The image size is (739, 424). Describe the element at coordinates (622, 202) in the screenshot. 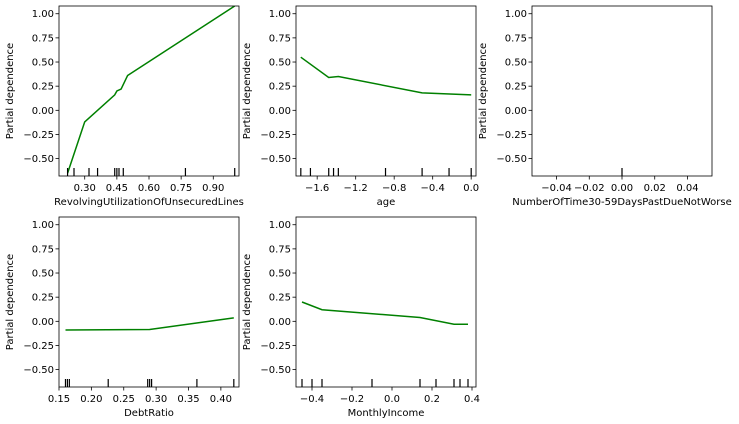

I see `x-axis-label: NumberOfTime30-59DaysPastDueNotWorse` at that location.